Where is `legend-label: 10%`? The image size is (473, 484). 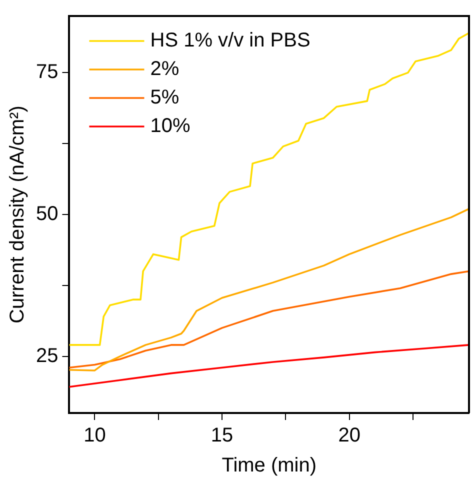 legend-label: 10% is located at coordinates (170, 126).